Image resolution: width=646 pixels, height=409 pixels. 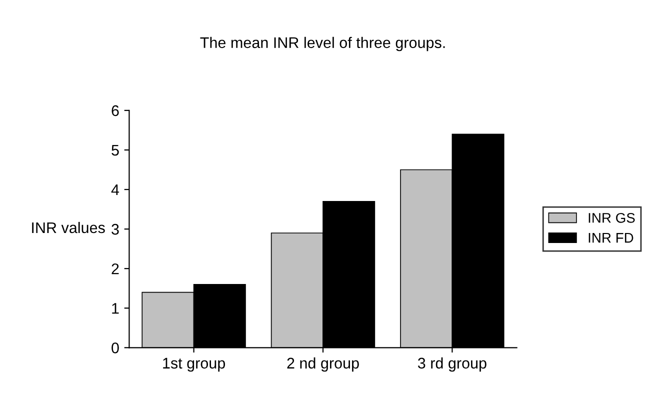 I want to click on y-tick-label: 5, so click(x=115, y=150).